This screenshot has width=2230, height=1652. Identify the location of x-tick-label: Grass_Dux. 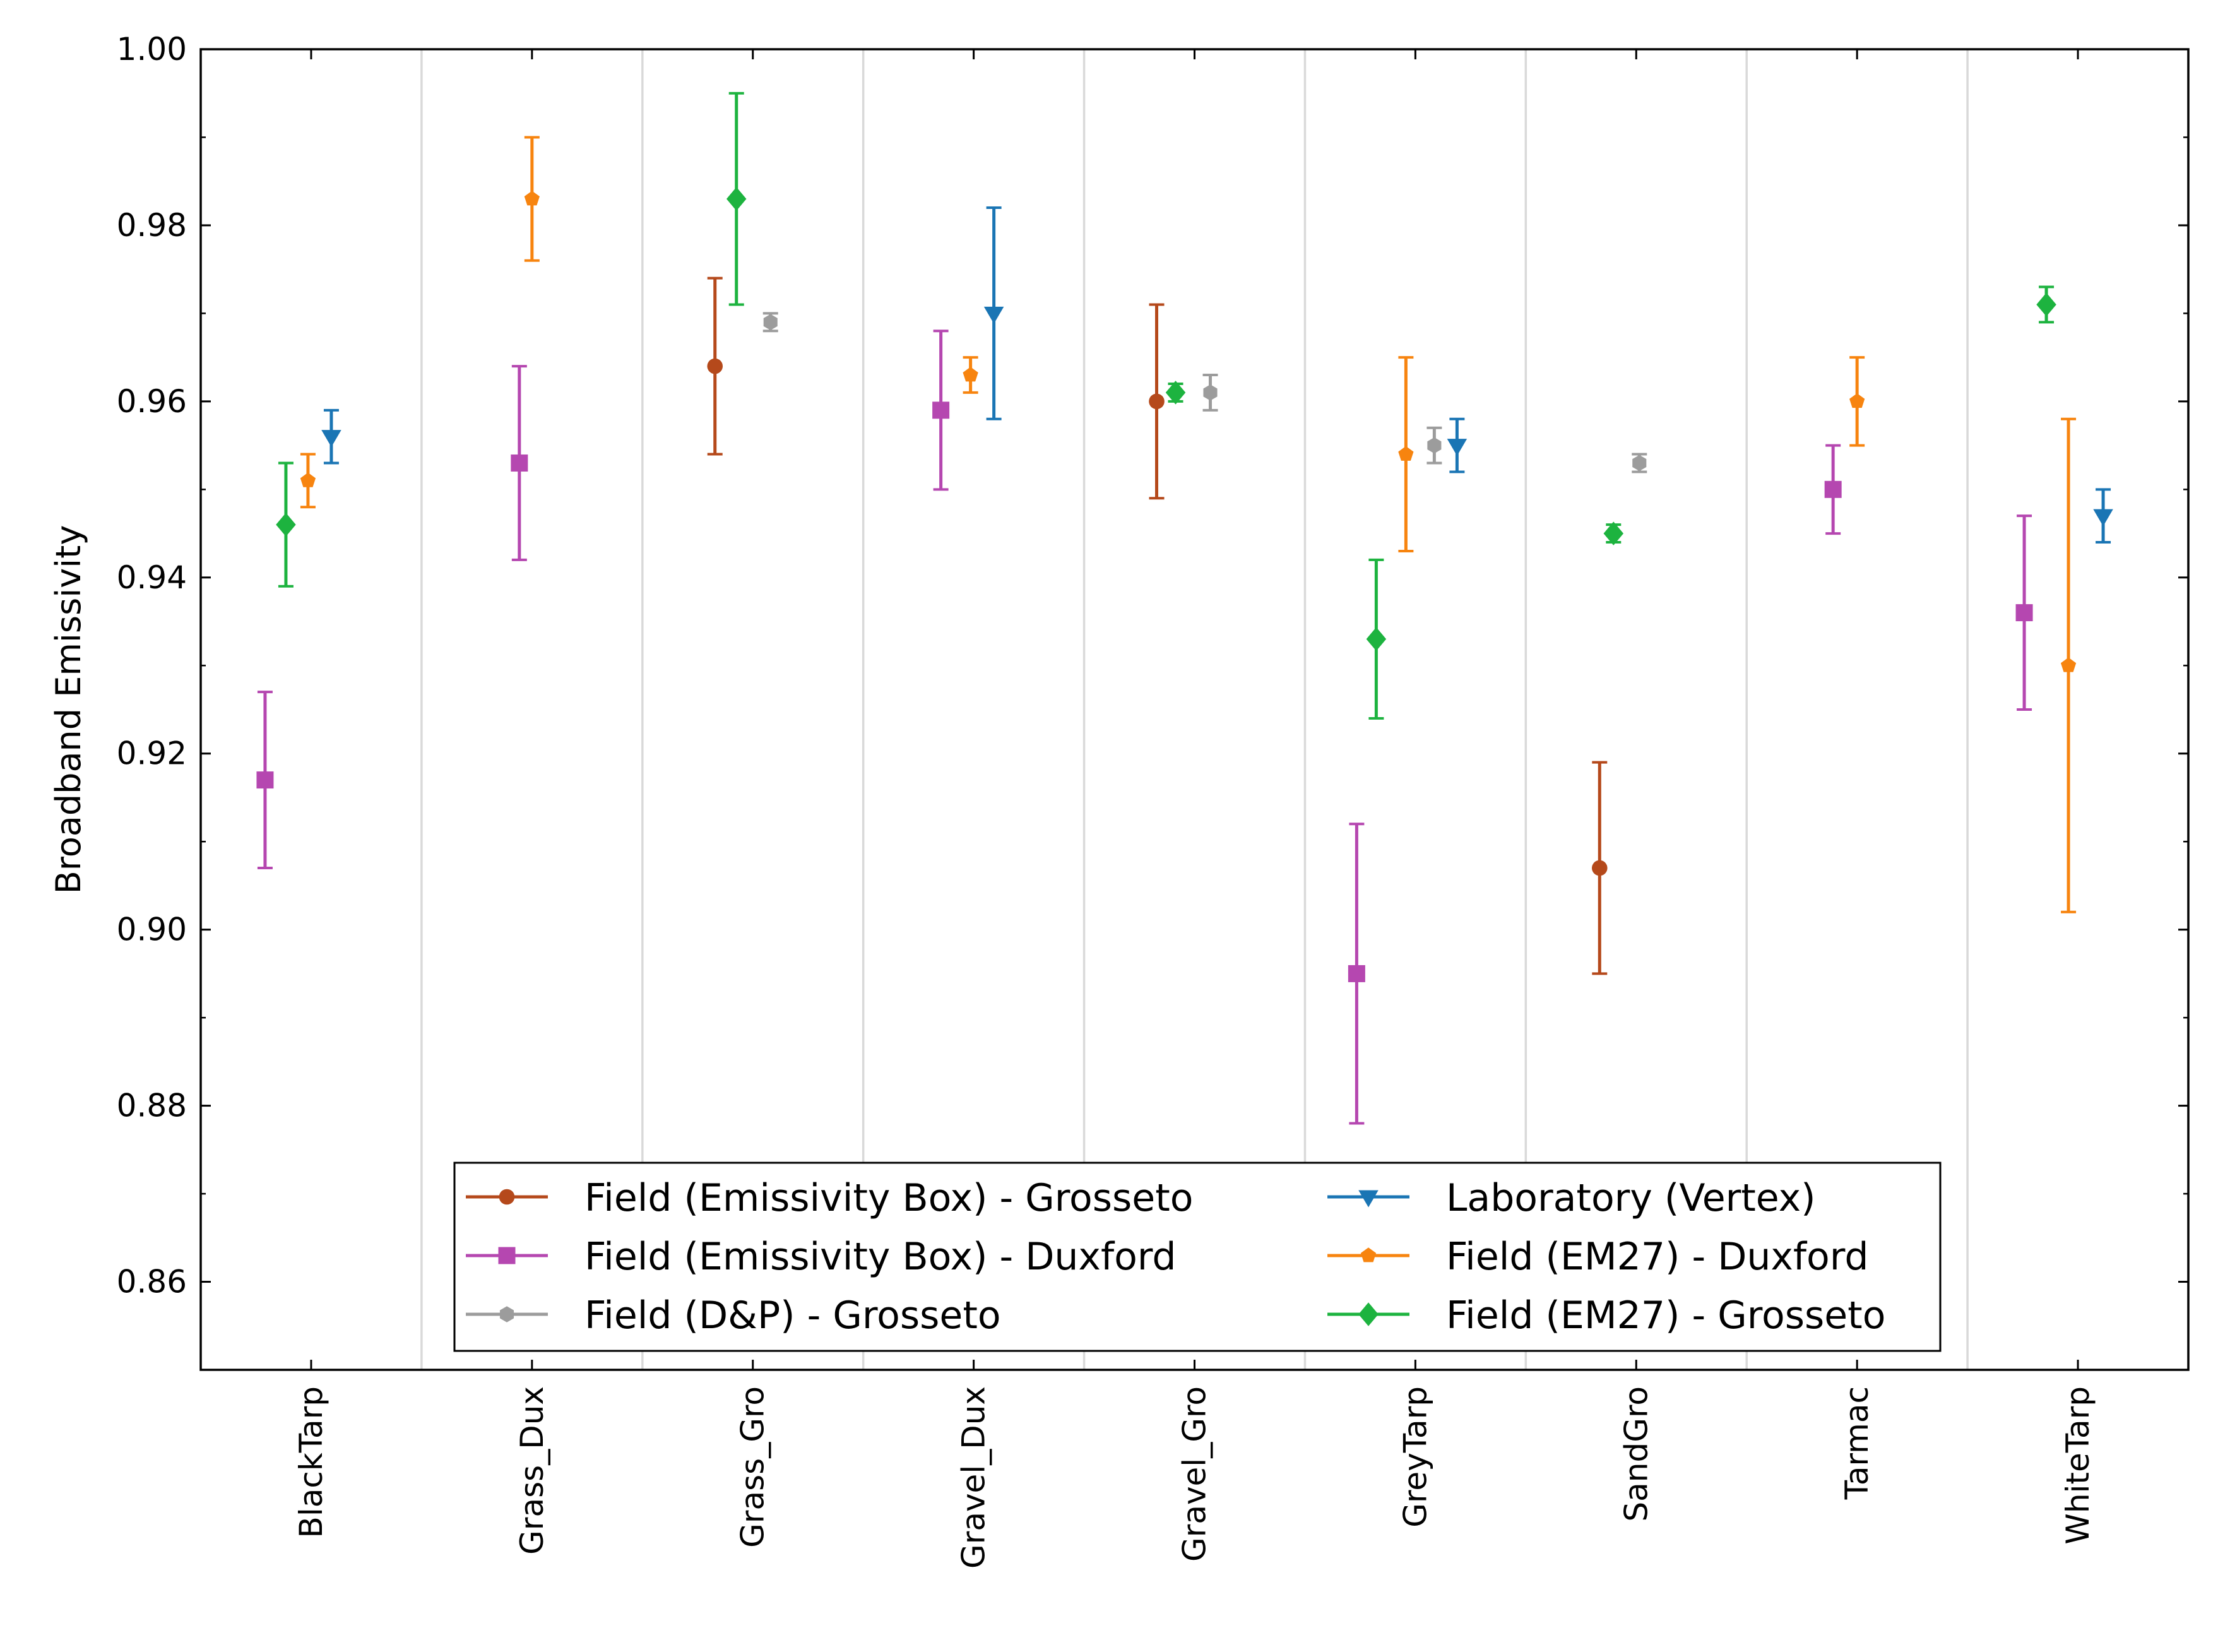
(532, 1470).